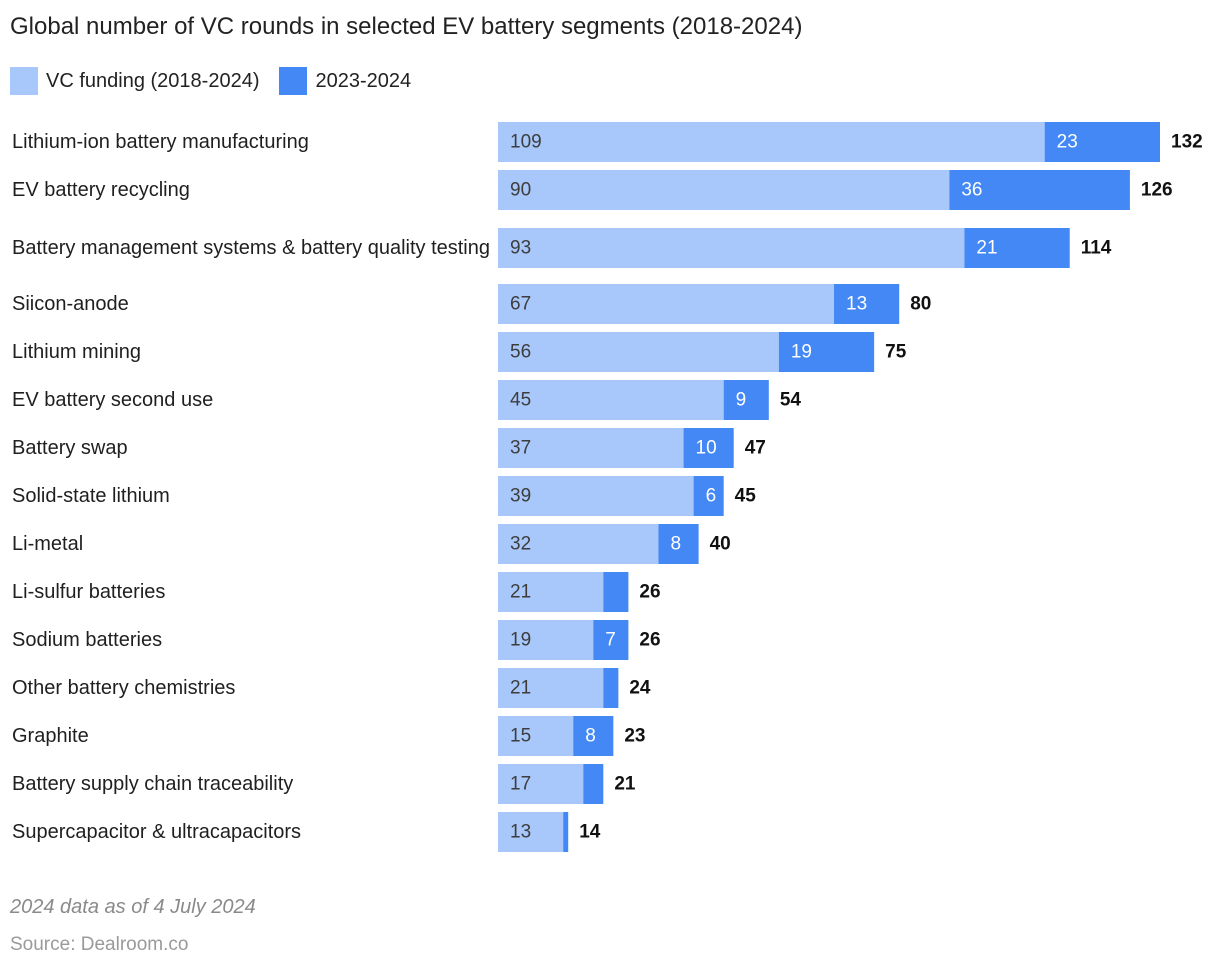 This screenshot has width=1220, height=972. I want to click on bar-value-label-2023-2024-ev-battery-recycling: 36, so click(971, 190).